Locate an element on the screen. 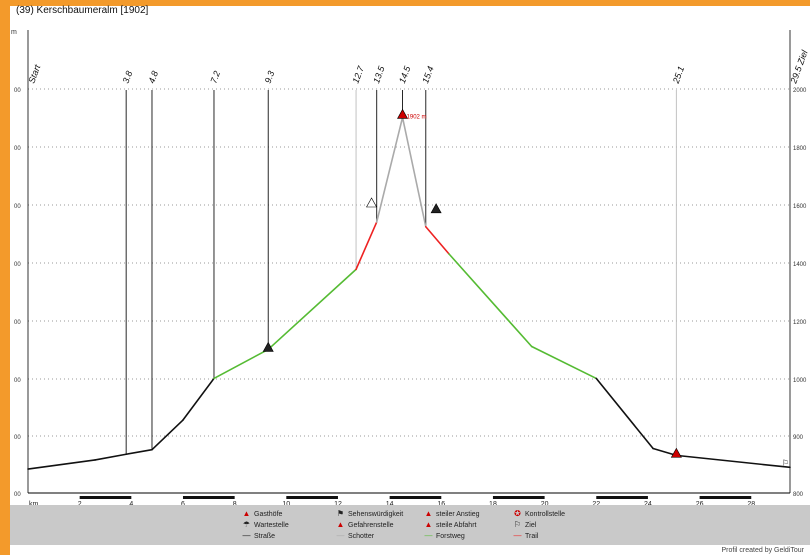  legend-label: Ziel is located at coordinates (531, 525).